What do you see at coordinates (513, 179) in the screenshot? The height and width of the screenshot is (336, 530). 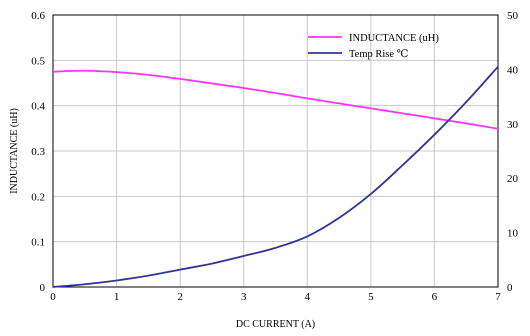 I see `y2-tick-label: 20` at bounding box center [513, 179].